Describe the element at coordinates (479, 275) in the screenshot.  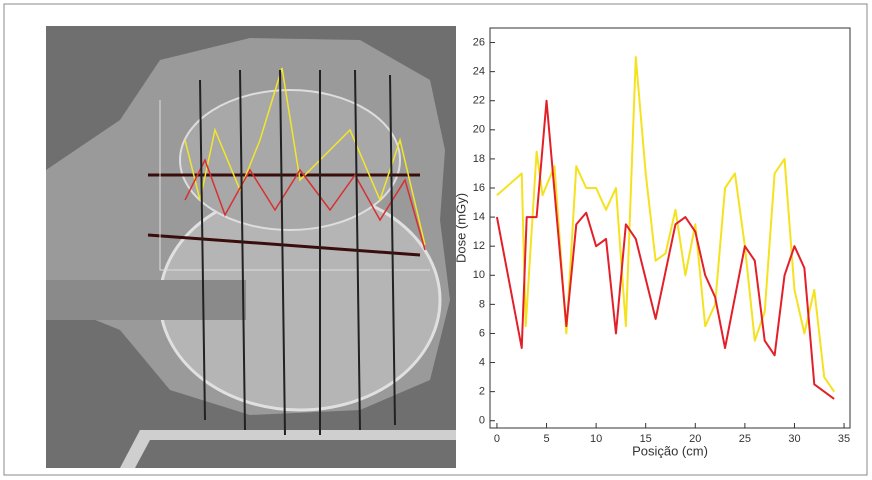
I see `y-tick-label: 10` at that location.